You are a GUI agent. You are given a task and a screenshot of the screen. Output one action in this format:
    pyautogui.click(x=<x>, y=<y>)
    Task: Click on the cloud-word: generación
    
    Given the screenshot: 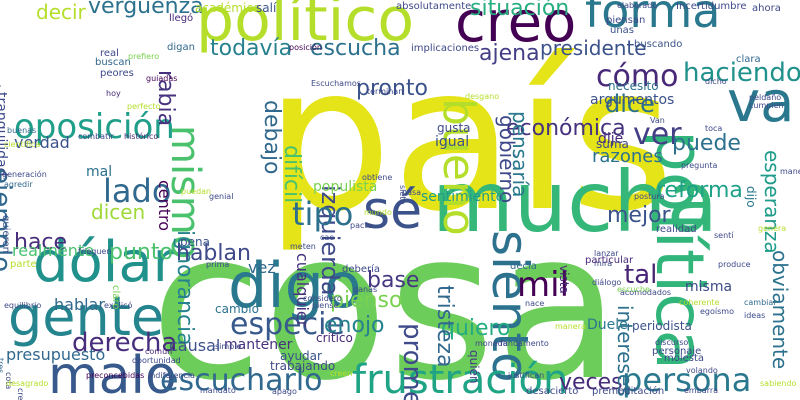 What is the action you would take?
    pyautogui.click(x=24, y=174)
    